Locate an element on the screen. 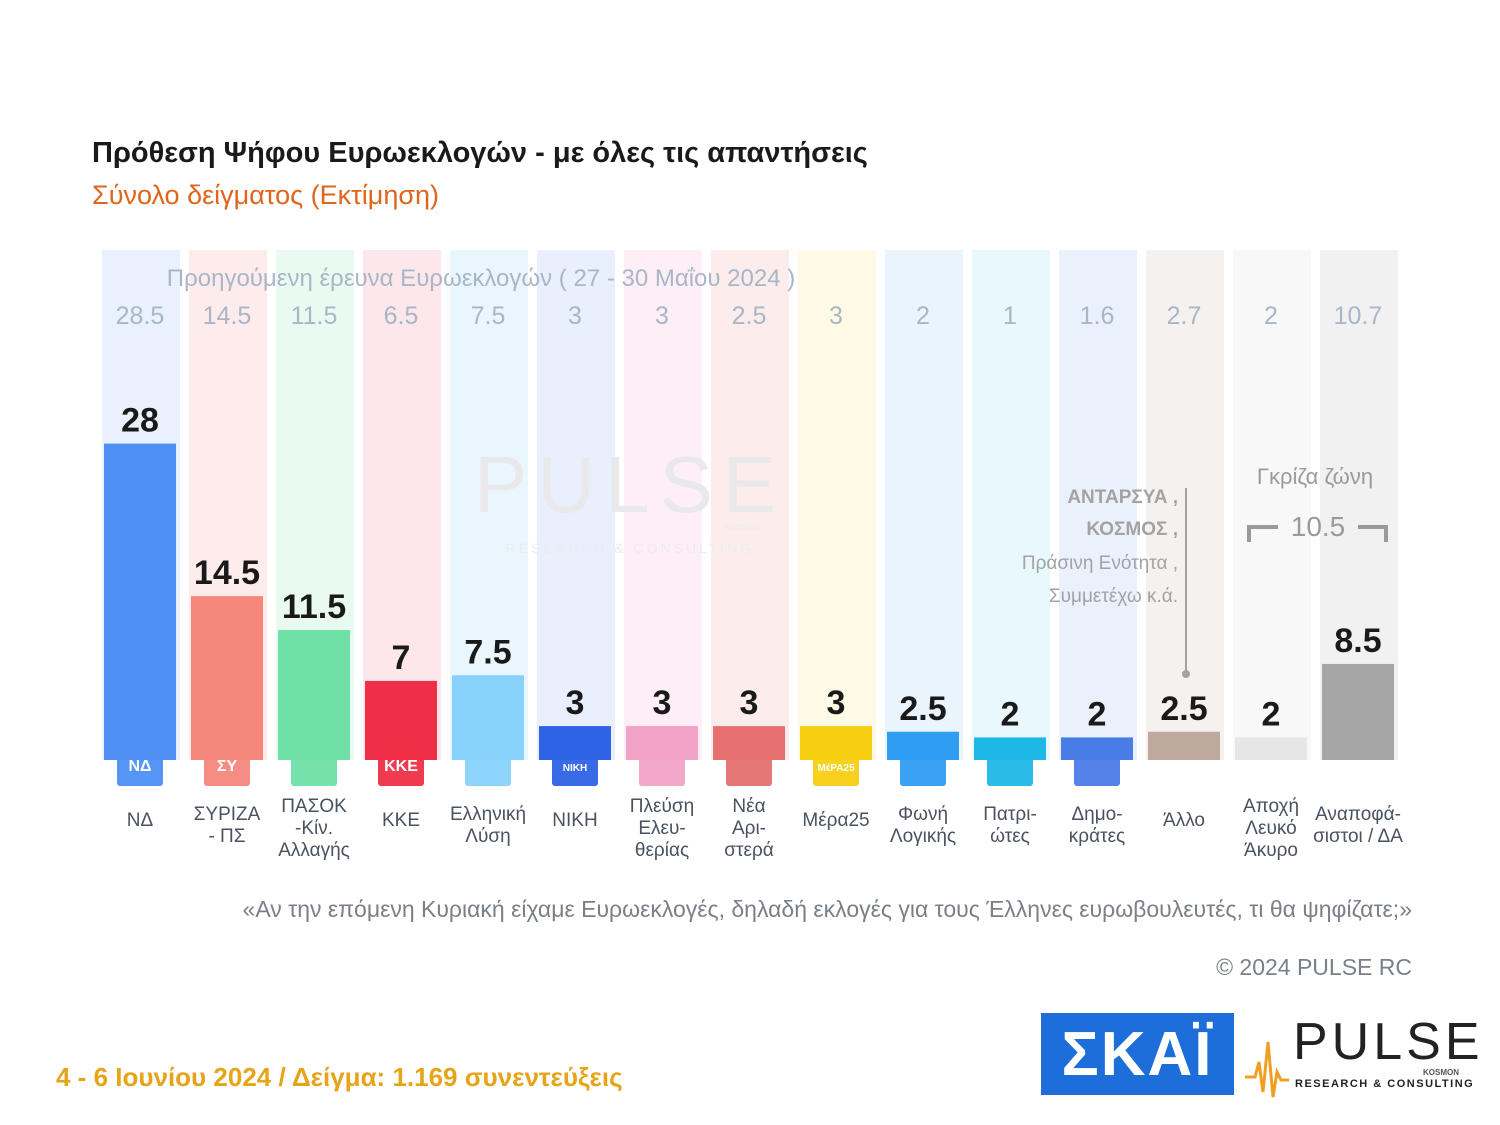  other-note-line: Συμμετέχω κ.ά. is located at coordinates (1113, 596).